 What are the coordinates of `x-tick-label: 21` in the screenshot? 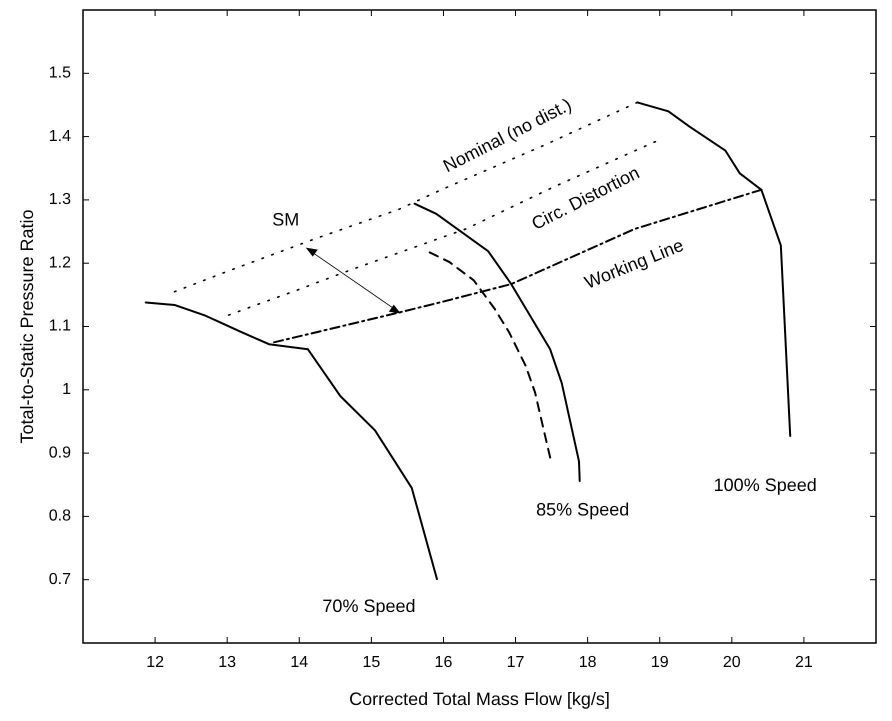 It's located at (804, 662).